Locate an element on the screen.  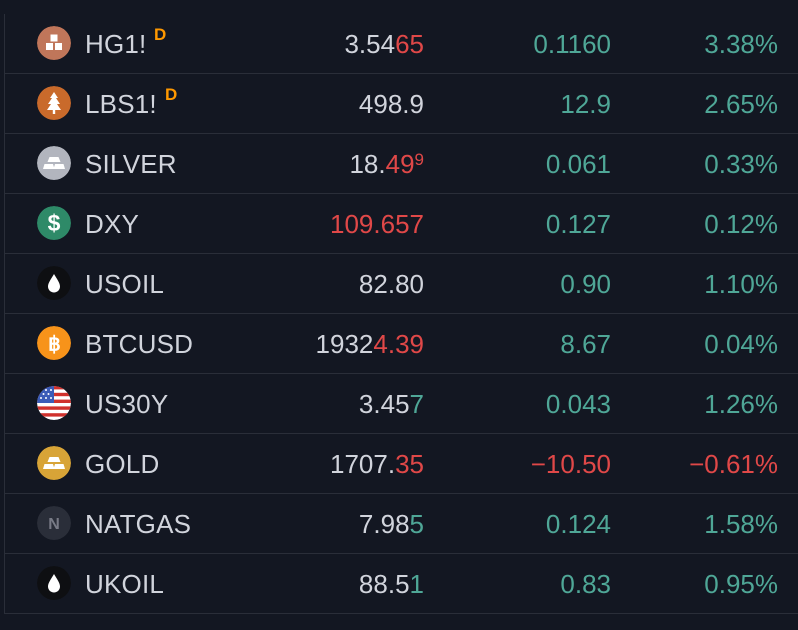
change-percent: 0.04% is located at coordinates (741, 344).